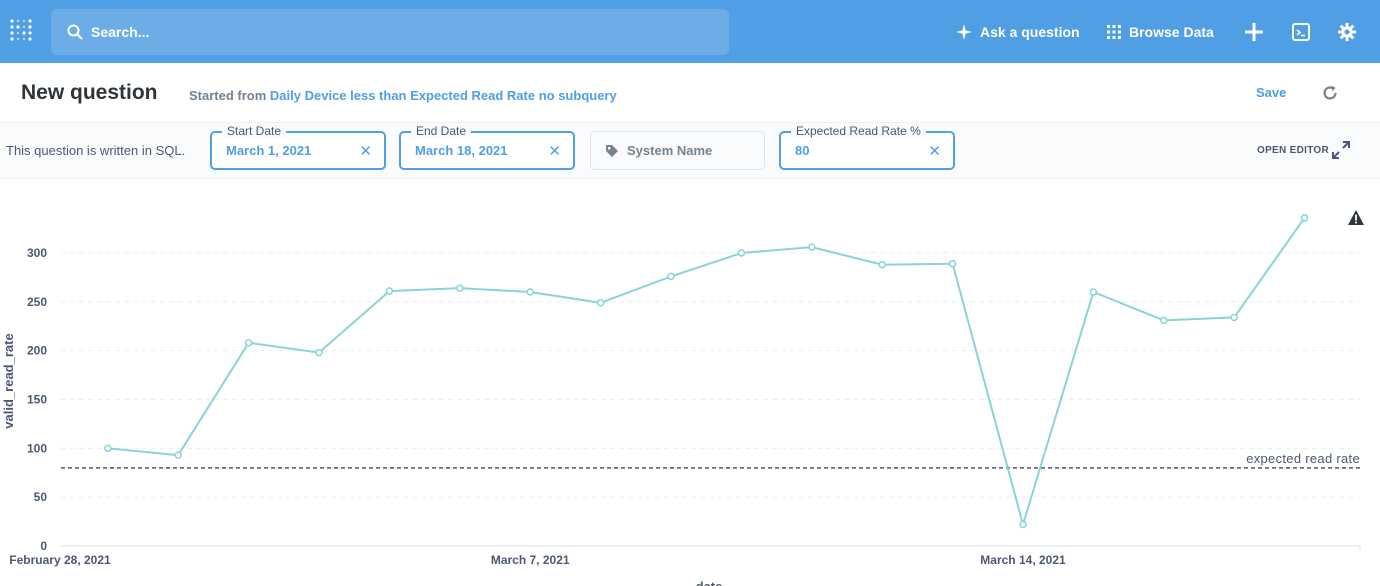  Describe the element at coordinates (96, 150) in the screenshot. I see `sql-note: This question is written in SQL.` at that location.